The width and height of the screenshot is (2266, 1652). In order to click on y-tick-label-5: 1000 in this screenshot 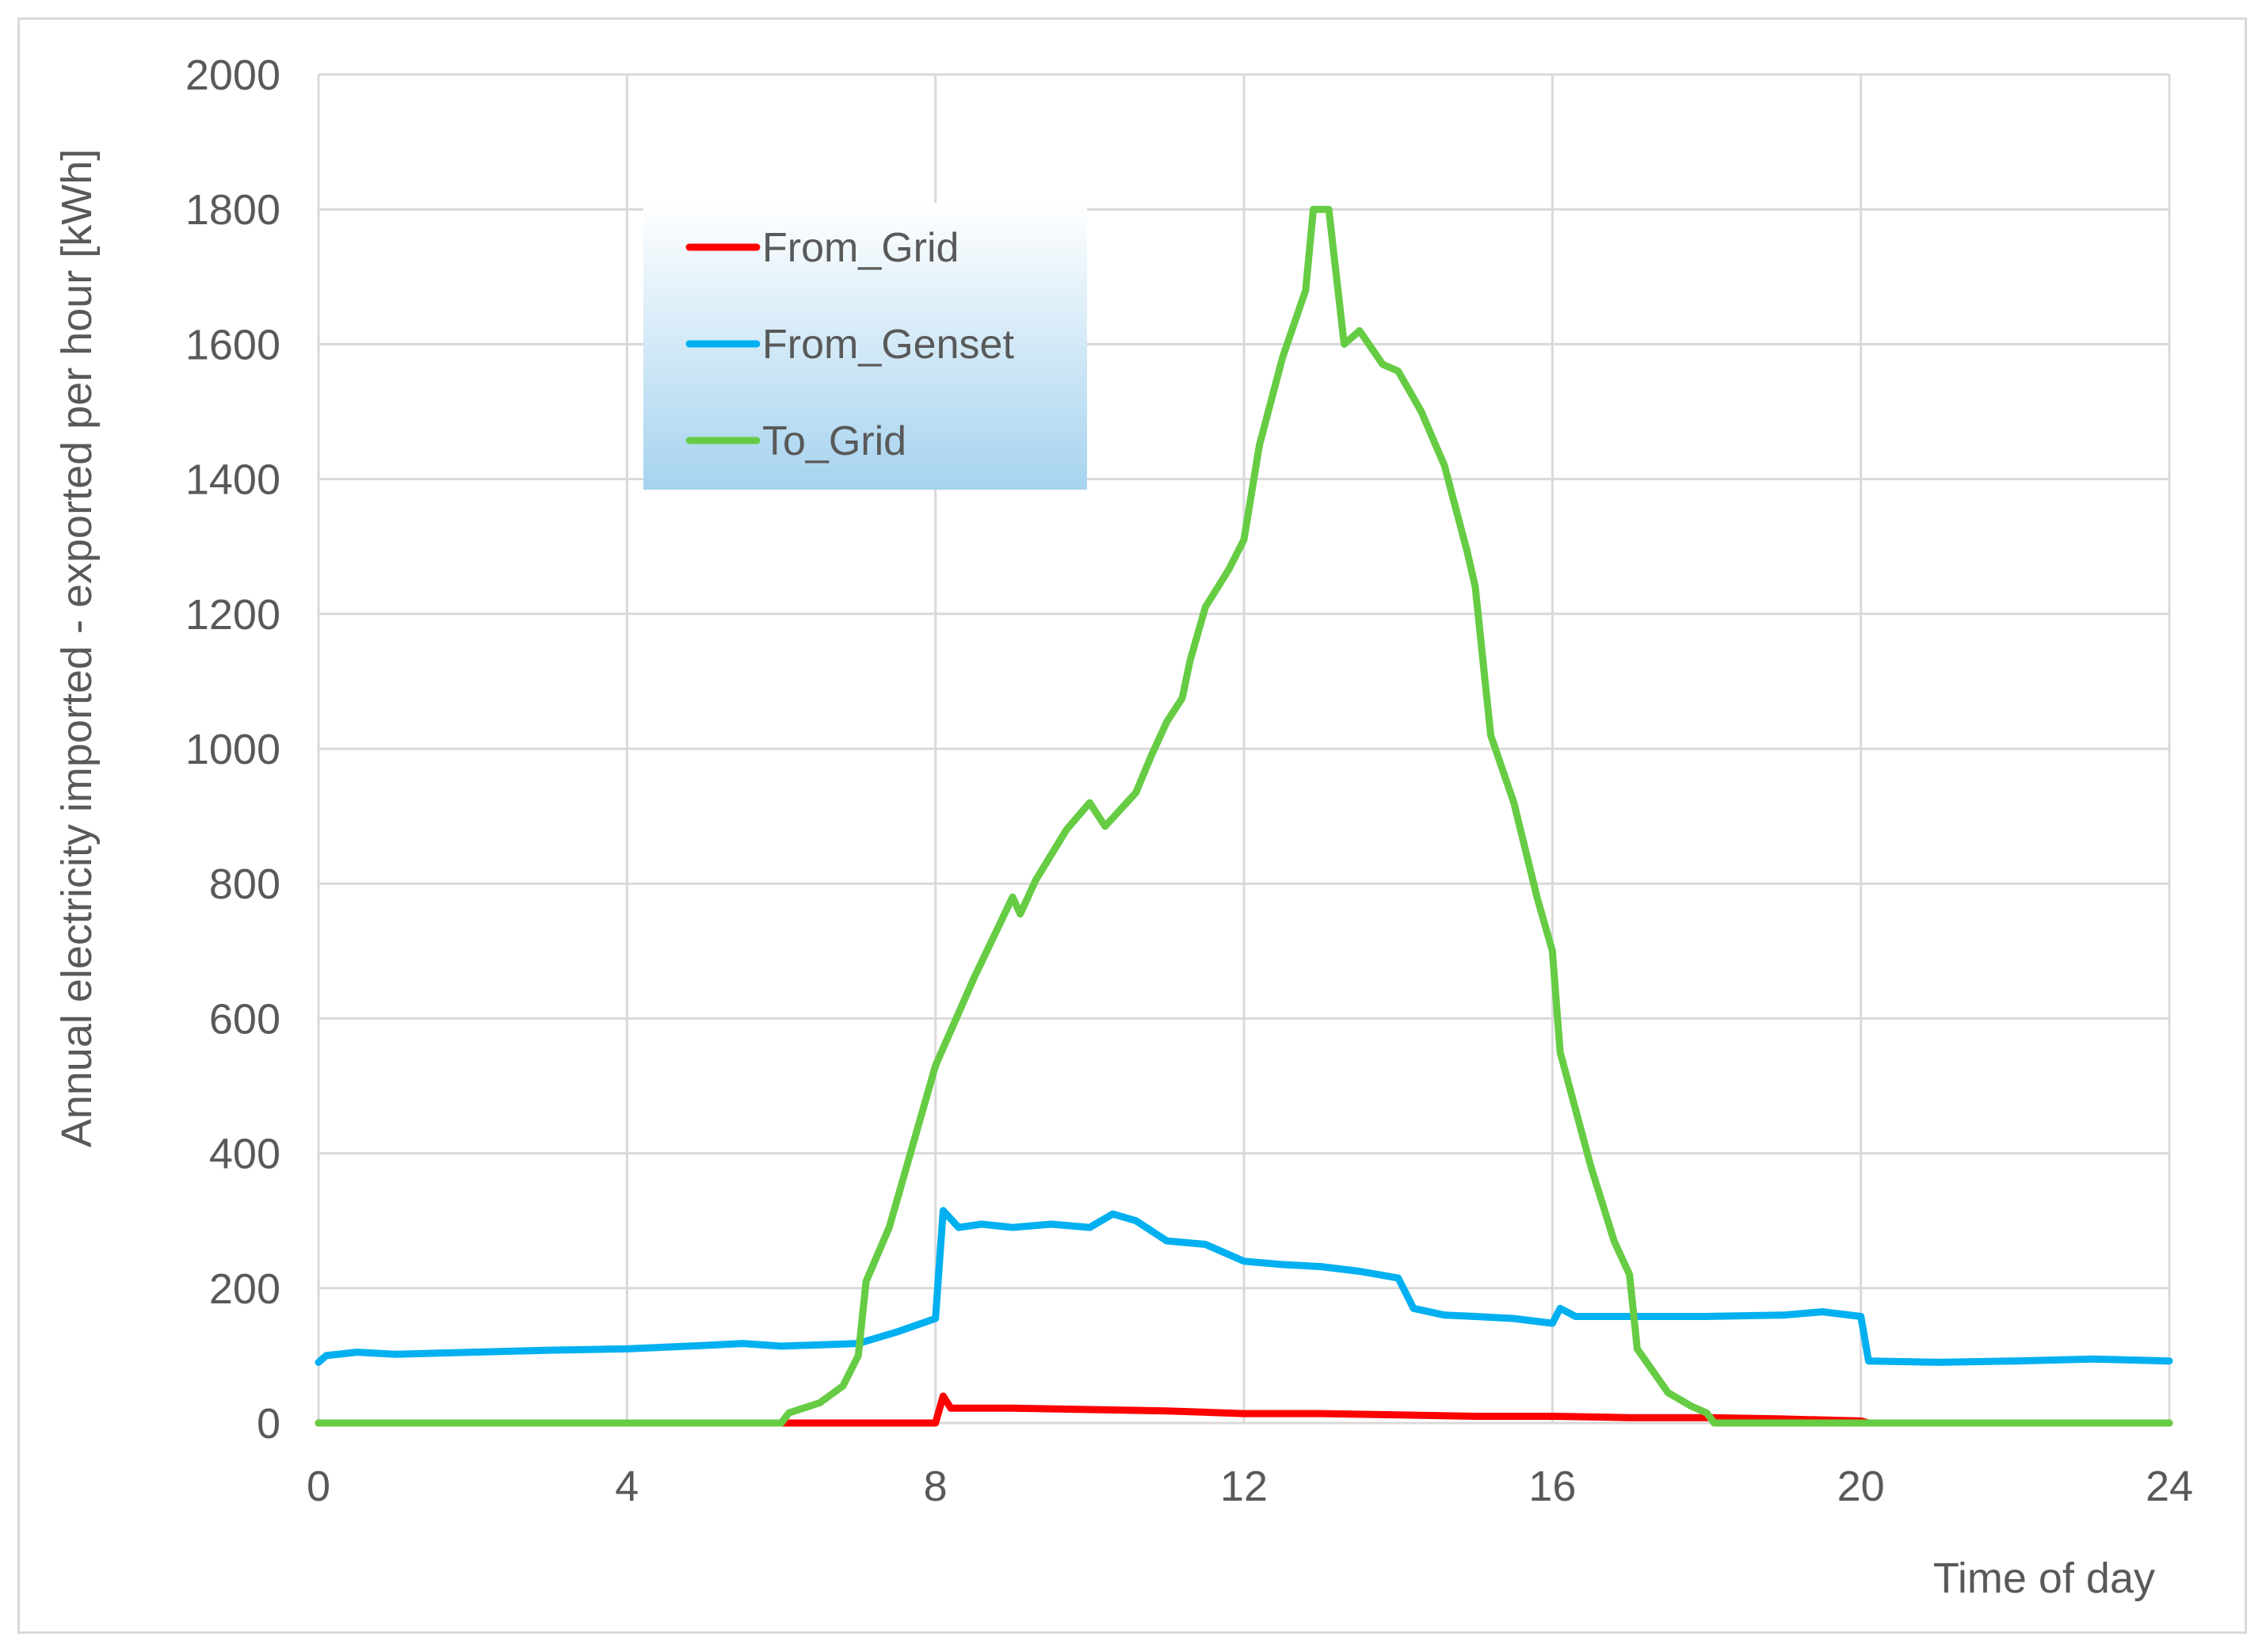, I will do `click(232, 749)`.